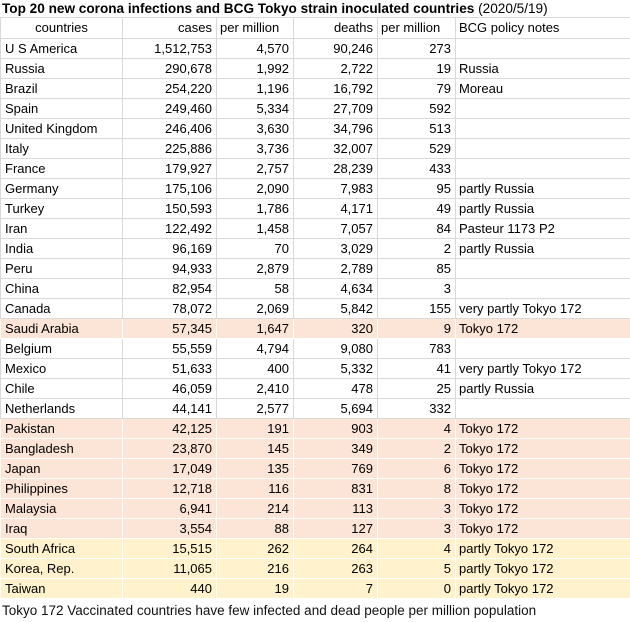 The width and height of the screenshot is (630, 622). I want to click on table-row: Korea, Rep. 11,065 216 263 5 partly Tokyo 172, so click(315, 568).